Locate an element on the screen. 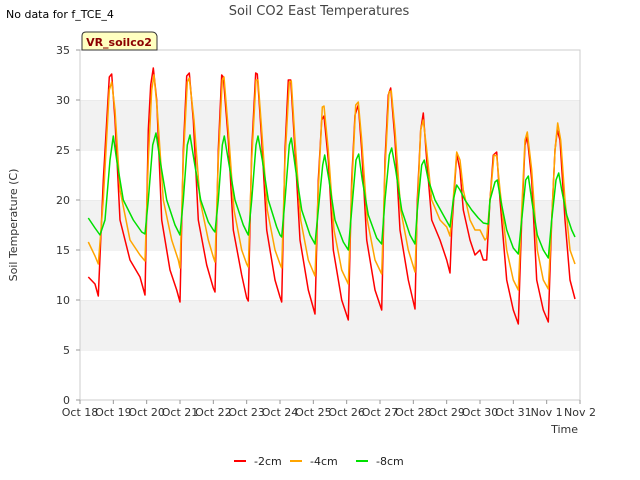  x-tick-label: Oct 23 is located at coordinates (246, 412).